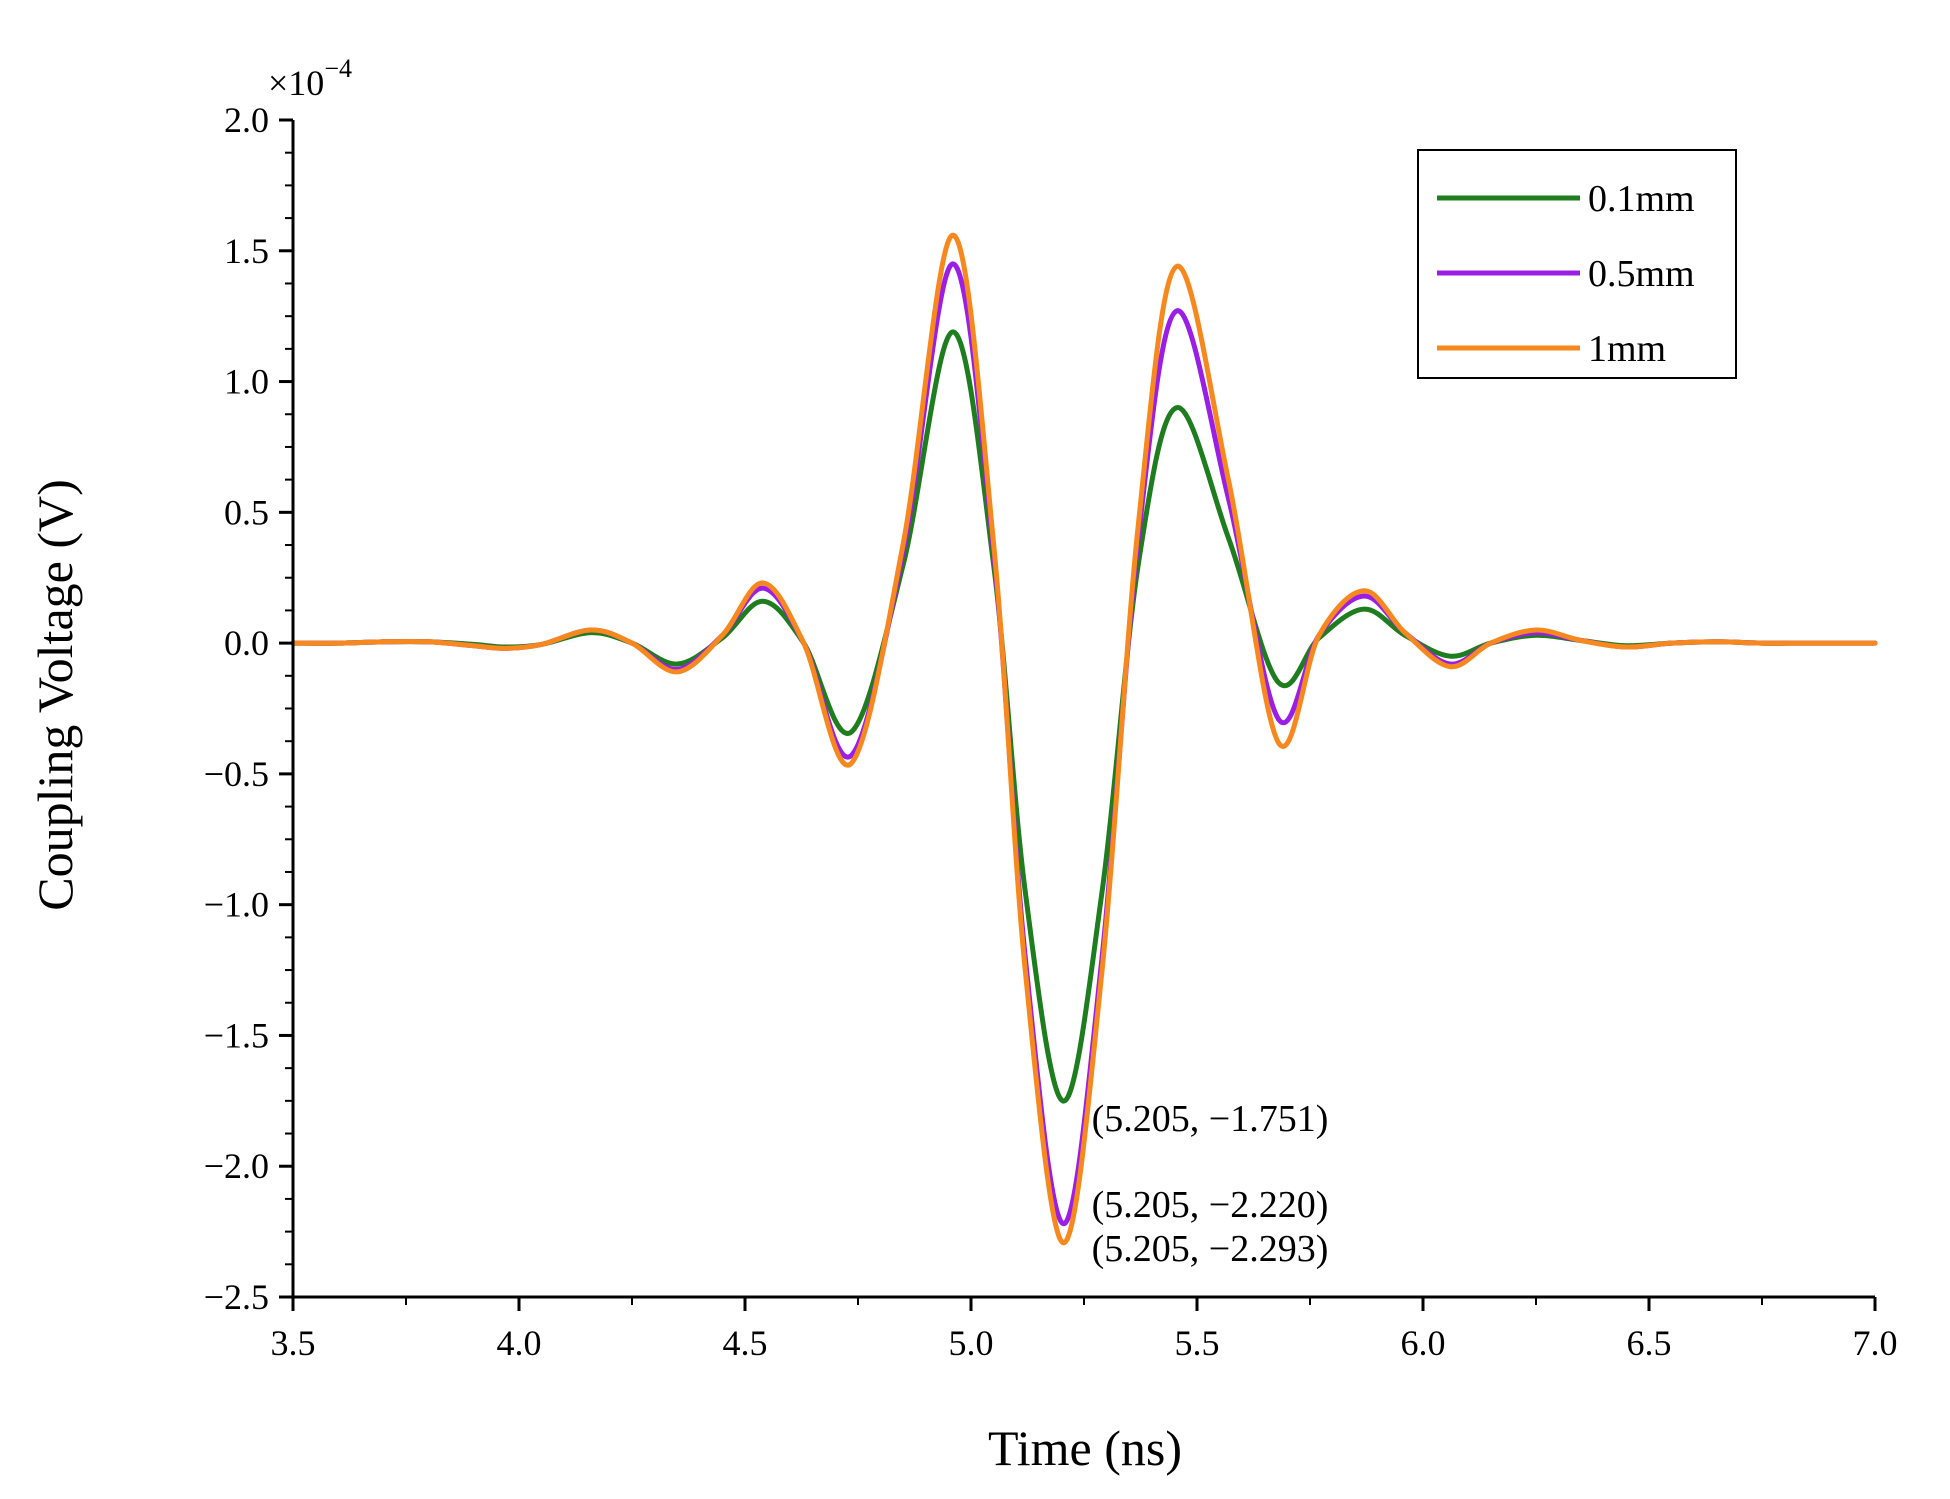 The image size is (1950, 1499). What do you see at coordinates (296, 83) in the screenshot?
I see `y-multiplier-base: ×10` at bounding box center [296, 83].